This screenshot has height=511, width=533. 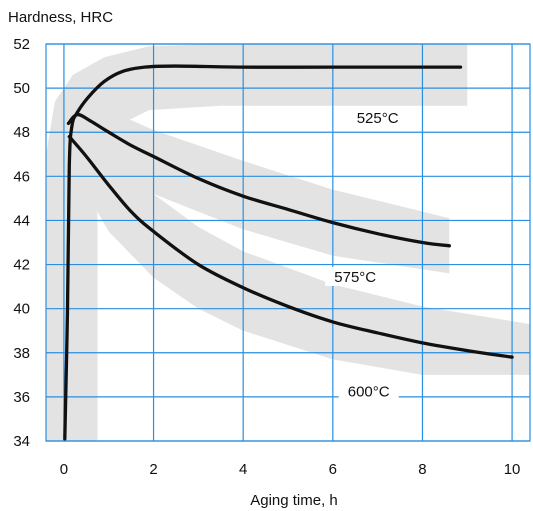 I want to click on series-label-1: 525°C, so click(x=378, y=118).